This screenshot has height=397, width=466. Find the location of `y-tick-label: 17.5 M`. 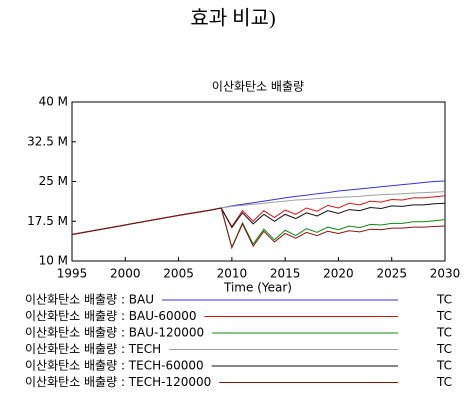

y-tick-label: 17.5 M is located at coordinates (47, 221).